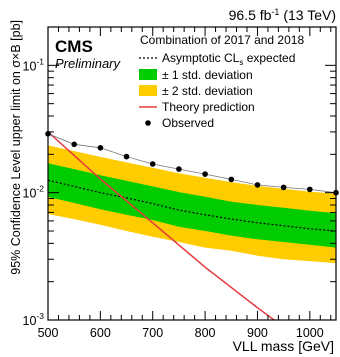 The image size is (340, 357). Describe the element at coordinates (192, 163) in the screenshot. I see `observed-line` at that location.